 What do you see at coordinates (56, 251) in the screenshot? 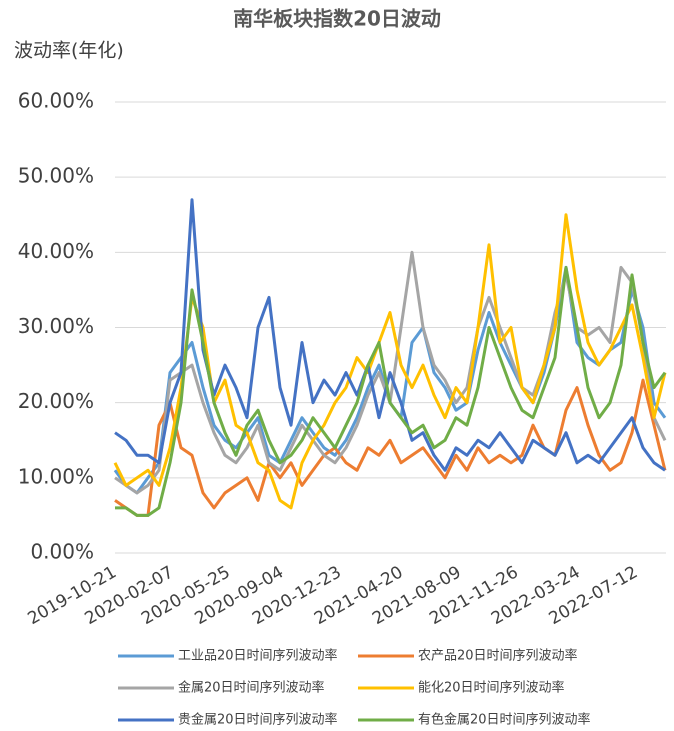
I see `y-tick-label: 40.00%` at bounding box center [56, 251].